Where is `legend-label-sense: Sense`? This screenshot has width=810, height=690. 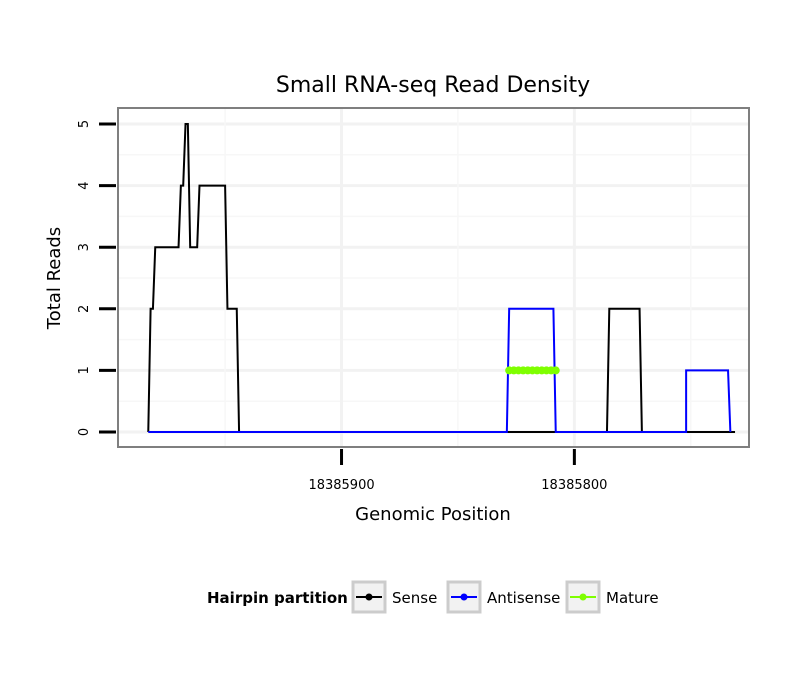
legend-label-sense: Sense is located at coordinates (414, 598).